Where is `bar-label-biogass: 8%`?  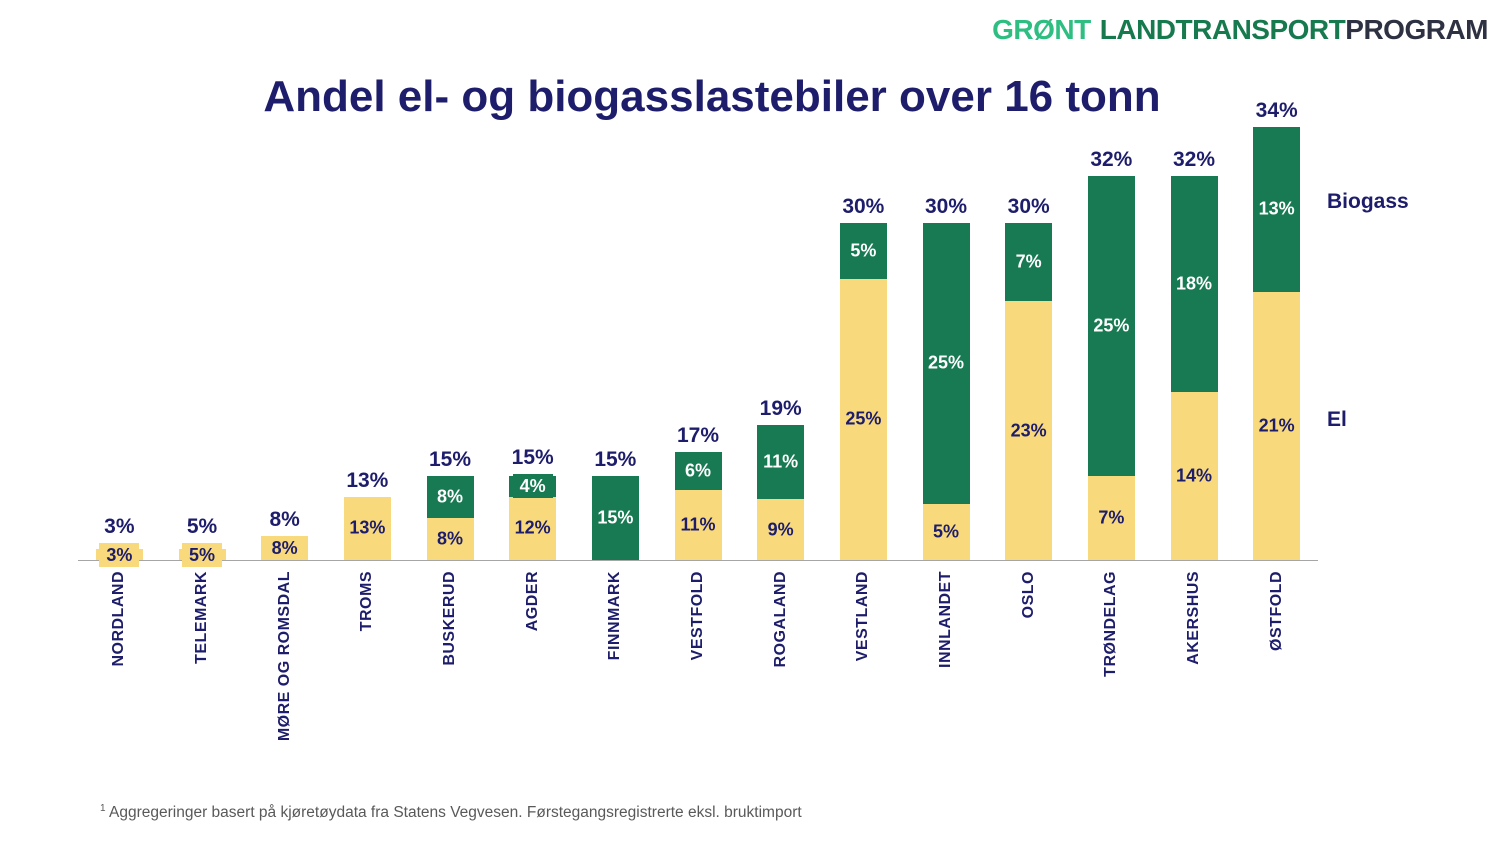 bar-label-biogass: 8% is located at coordinates (450, 496).